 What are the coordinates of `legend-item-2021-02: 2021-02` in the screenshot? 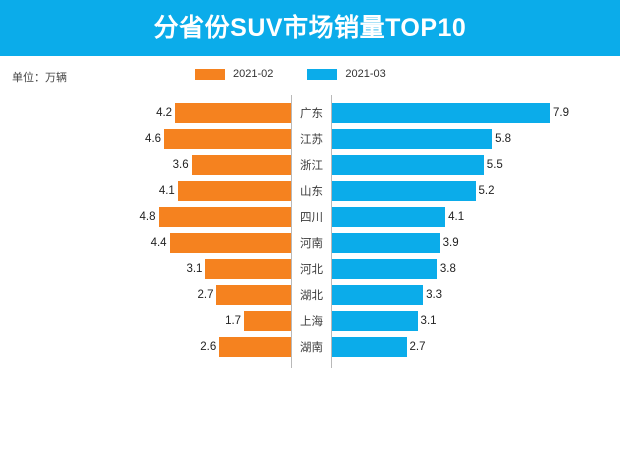 It's located at (234, 74).